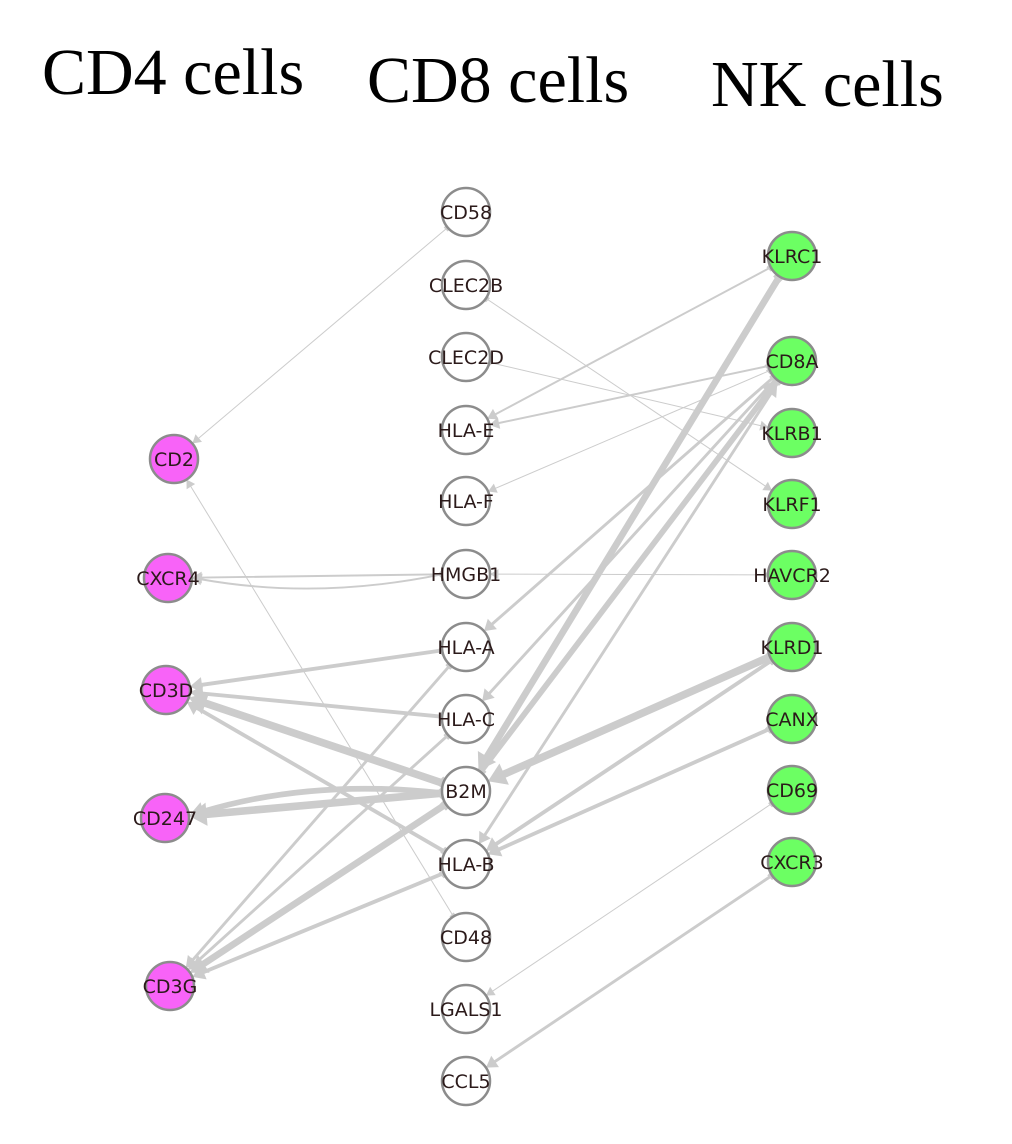 This screenshot has width=1012, height=1144. I want to click on node-label: HLA-F, so click(466, 502).